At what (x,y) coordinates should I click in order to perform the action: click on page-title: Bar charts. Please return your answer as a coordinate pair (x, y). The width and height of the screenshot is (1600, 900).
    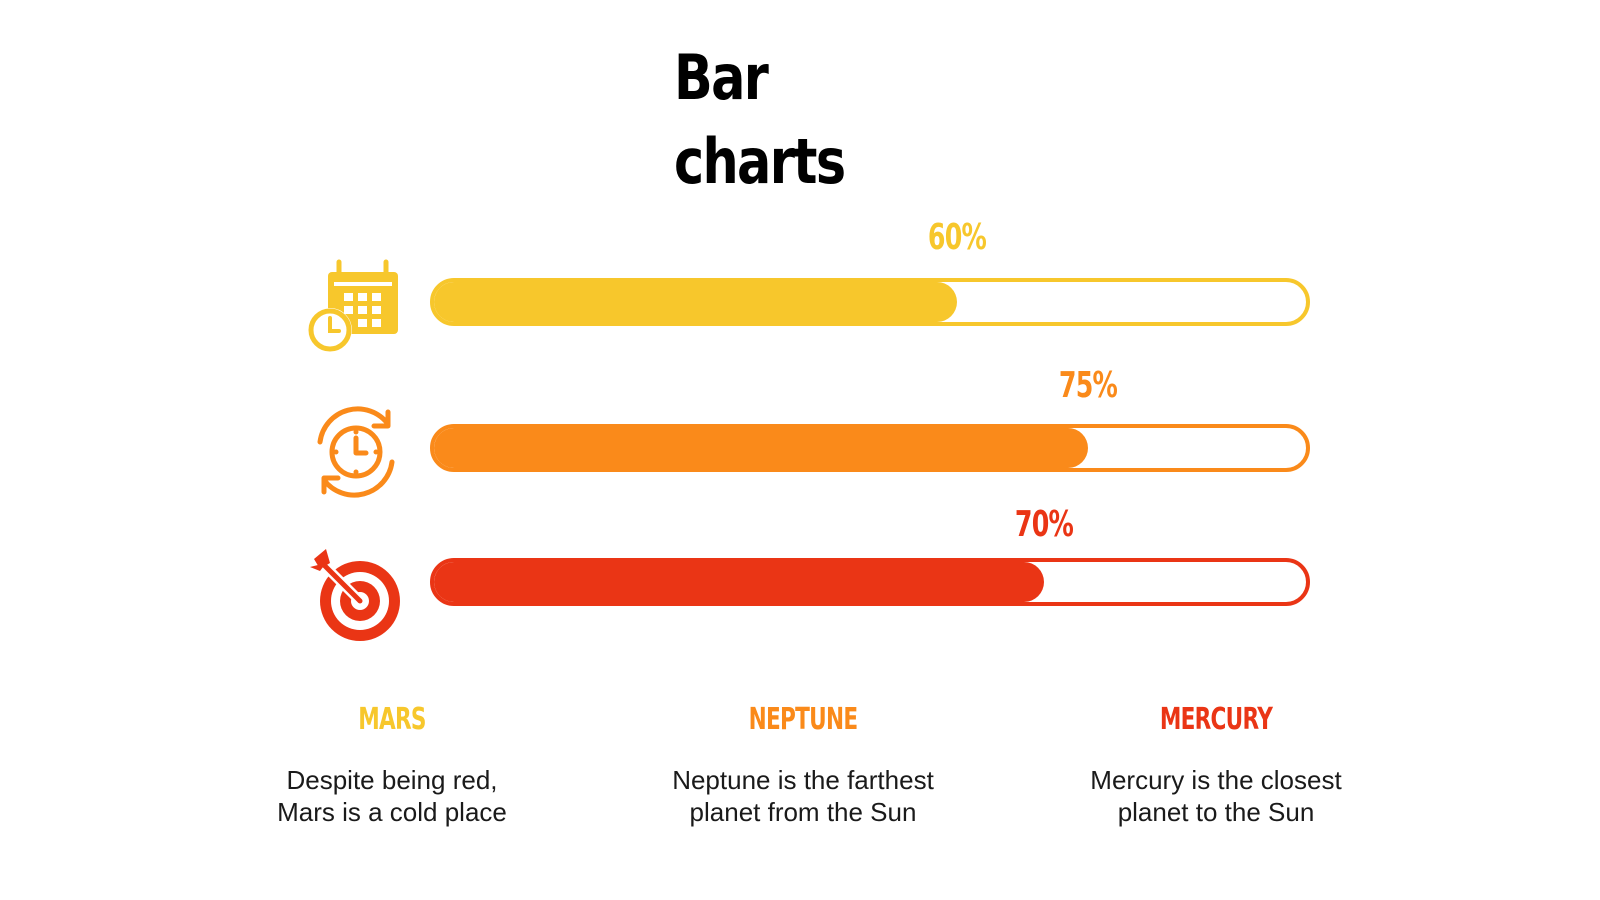
    Looking at the image, I should click on (760, 119).